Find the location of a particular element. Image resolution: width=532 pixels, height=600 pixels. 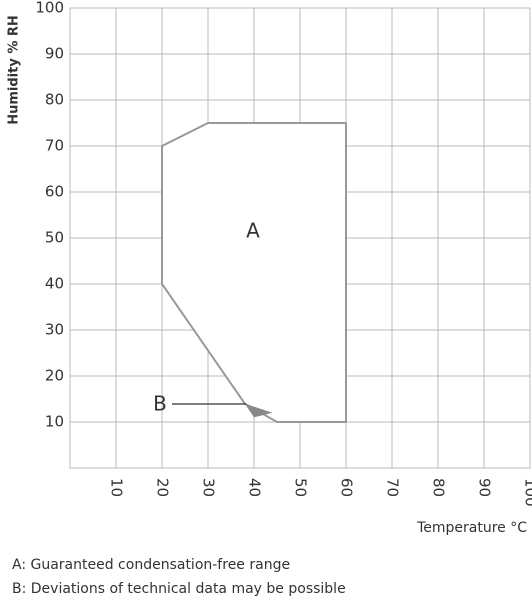

y-tick-label: 80 is located at coordinates (54, 100).